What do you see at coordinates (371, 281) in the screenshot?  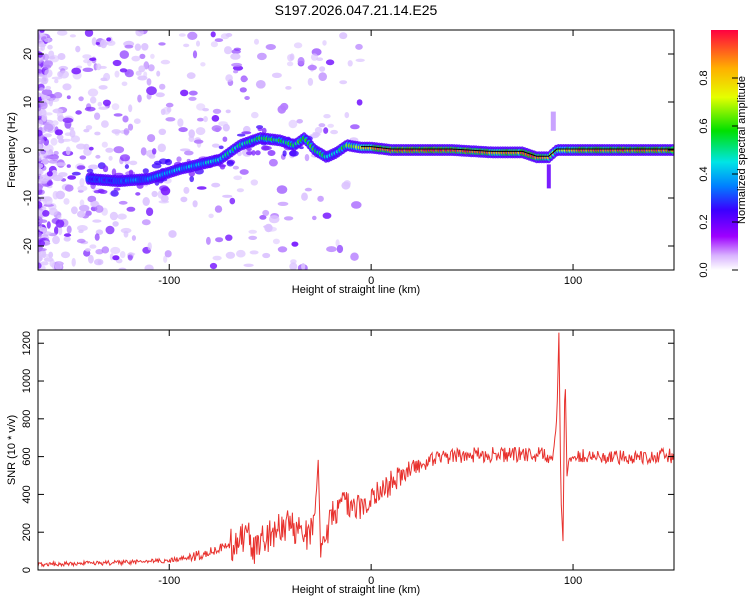 I see `spectrogram-x-tick-label: 0` at bounding box center [371, 281].